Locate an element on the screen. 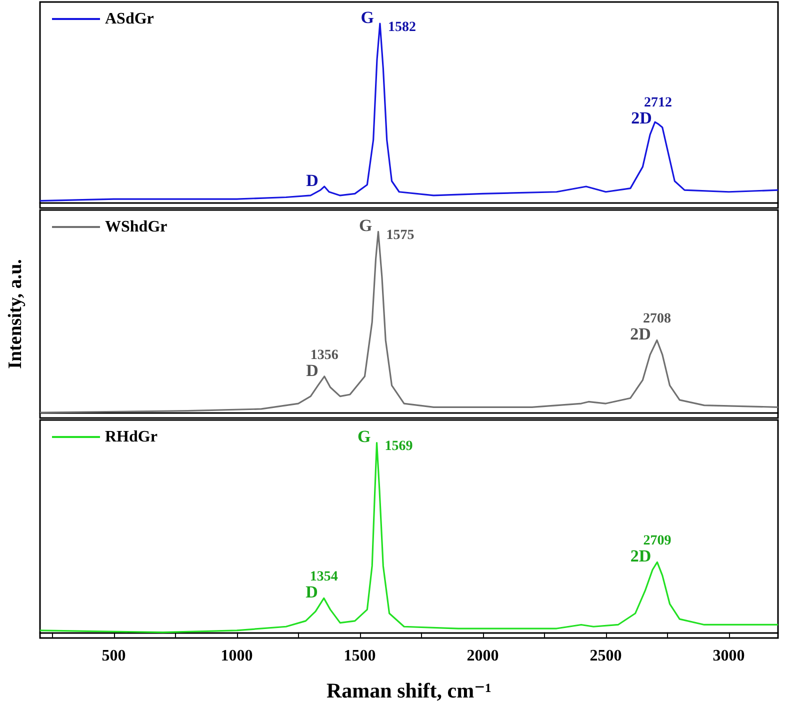 This screenshot has width=785, height=702. legend-label: WShdGr is located at coordinates (136, 227).